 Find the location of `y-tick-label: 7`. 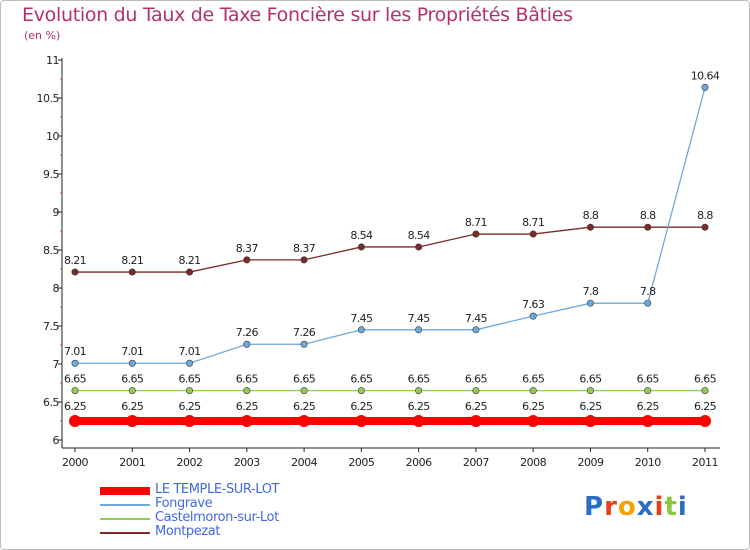

y-tick-label: 7 is located at coordinates (56, 364).